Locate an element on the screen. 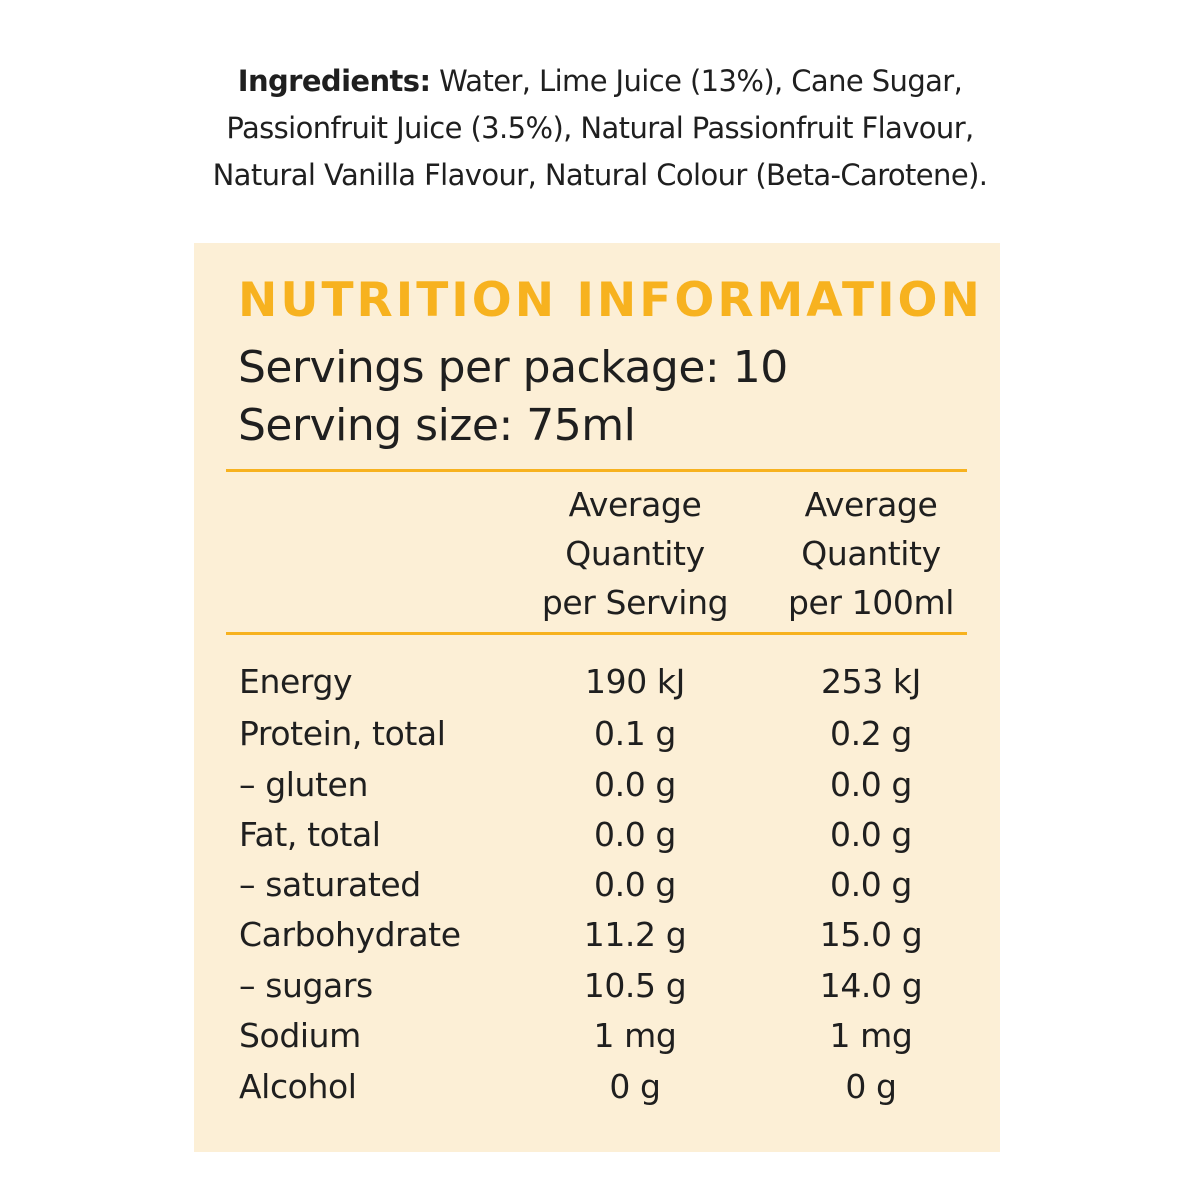  table-row-saturated: – saturated 0.0 g 0.0 g is located at coordinates (600, 885).